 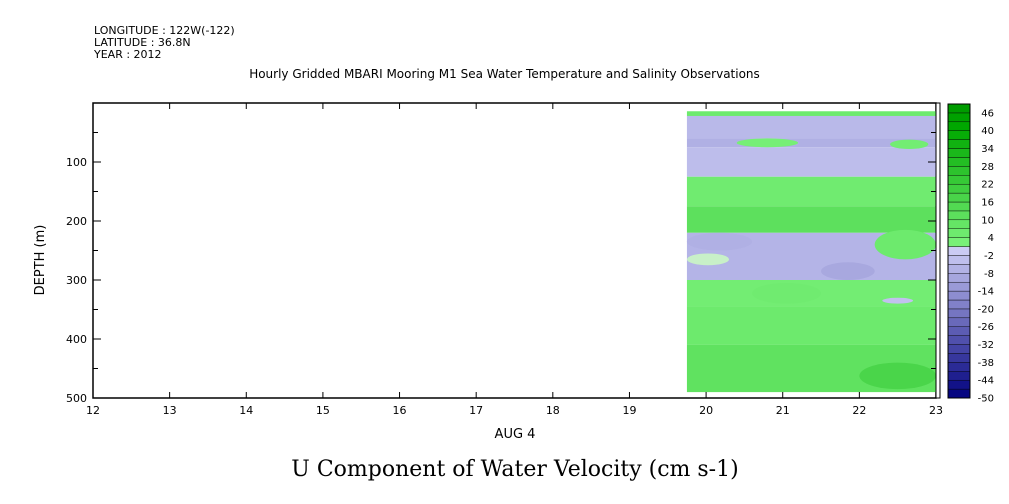 I want to click on longitude-label: LONGITUDE : 122W(-122), so click(x=164, y=30).